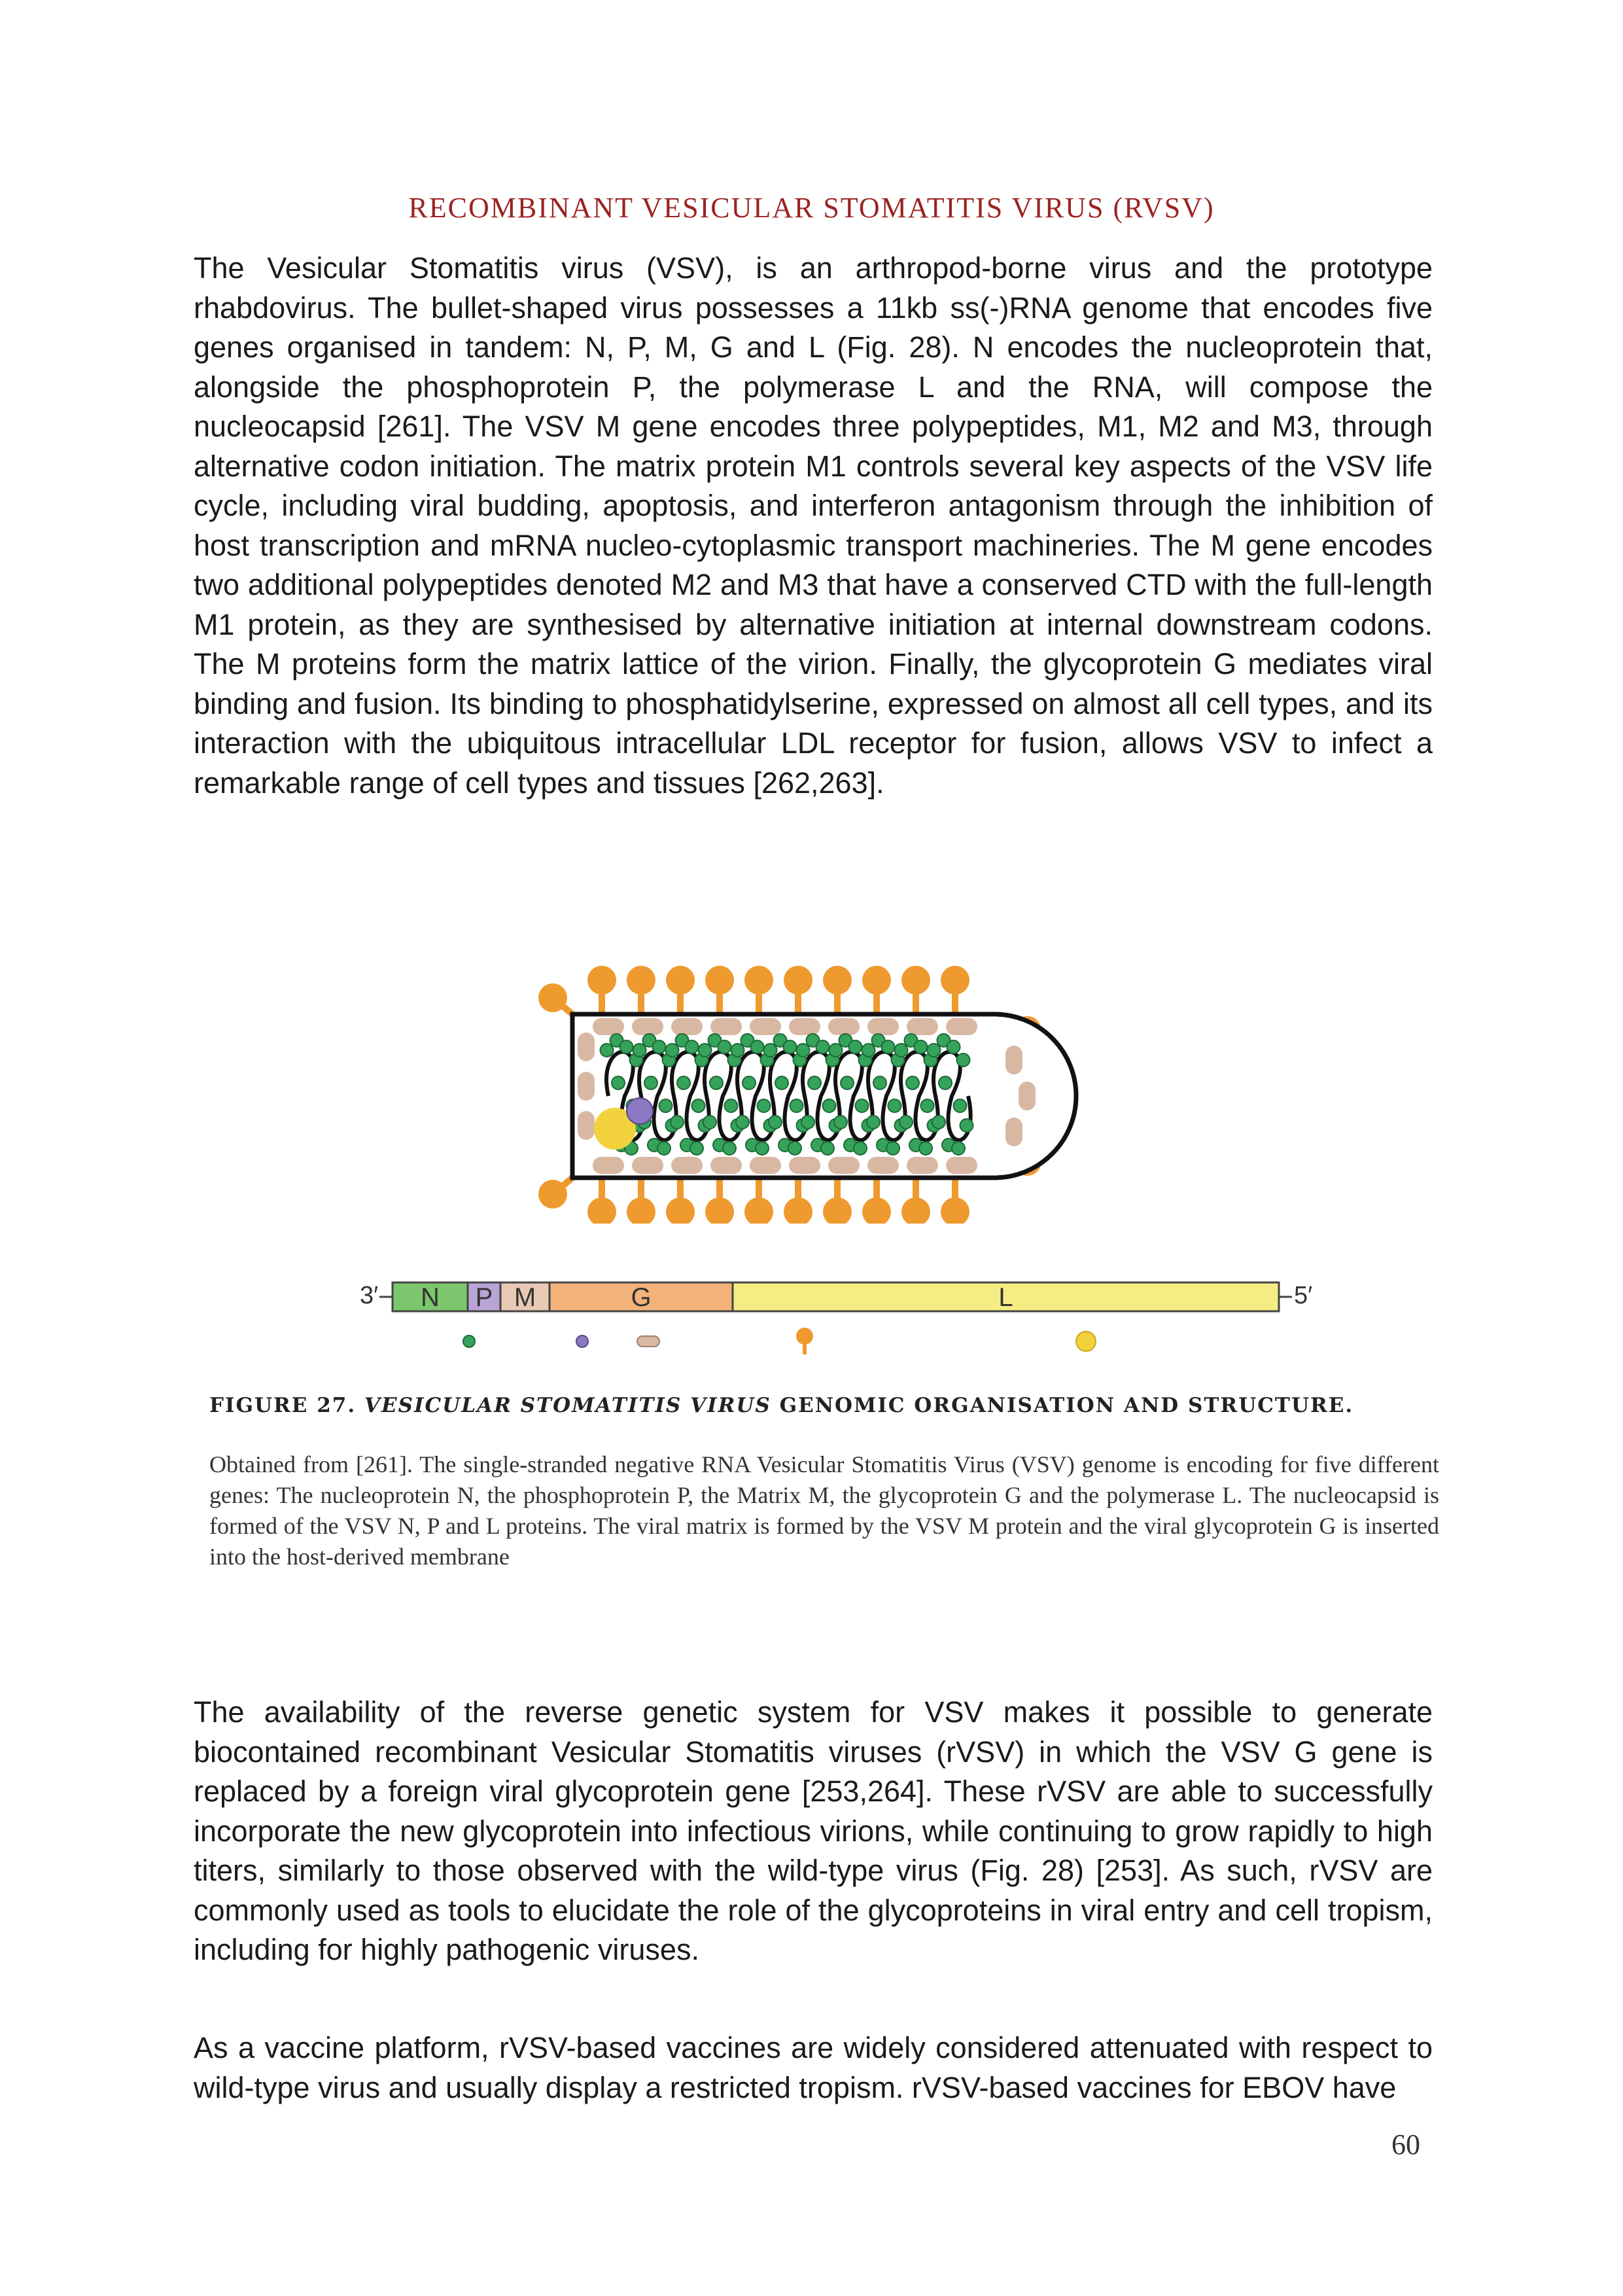 Image resolution: width=1623 pixels, height=2296 pixels. Describe the element at coordinates (1066, 1405) in the screenshot. I see `figure-title-rest: GENOMIC ORGANISATION AND STRUCTURE.` at that location.